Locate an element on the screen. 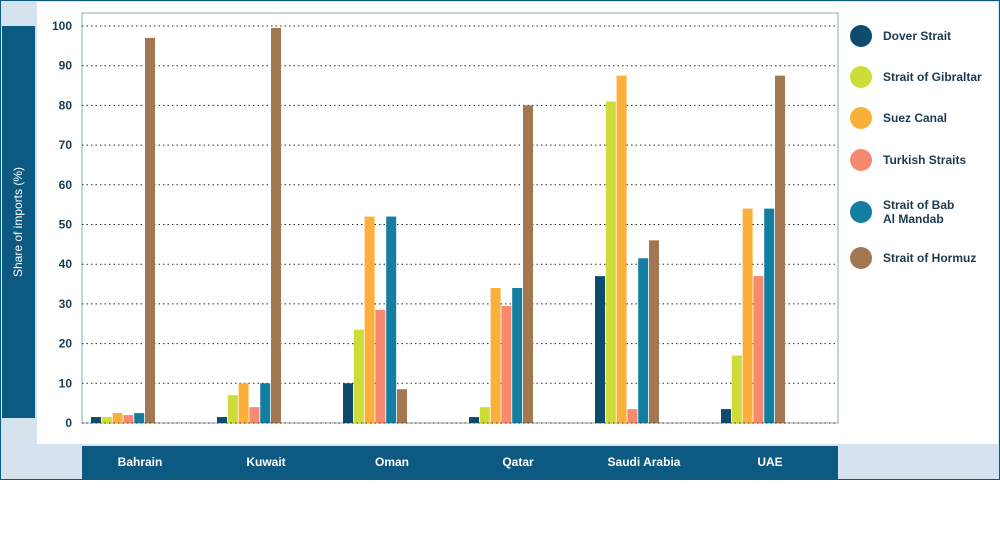 Image resolution: width=1000 pixels, height=539 pixels. legend-label: Dover Strait is located at coordinates (917, 36).